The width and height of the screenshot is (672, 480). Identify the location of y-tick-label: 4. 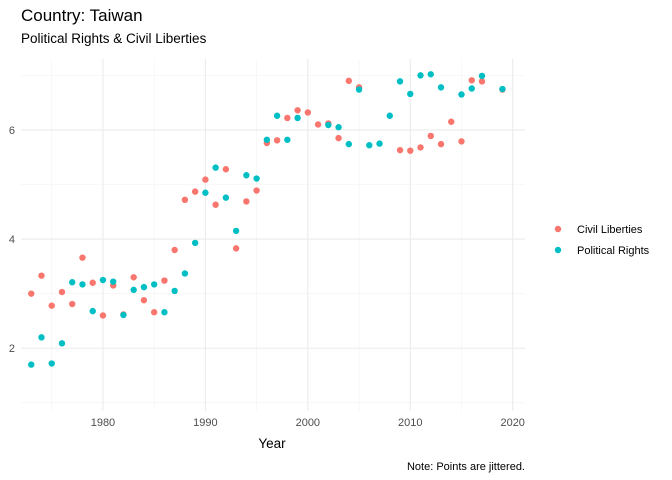
(12, 240).